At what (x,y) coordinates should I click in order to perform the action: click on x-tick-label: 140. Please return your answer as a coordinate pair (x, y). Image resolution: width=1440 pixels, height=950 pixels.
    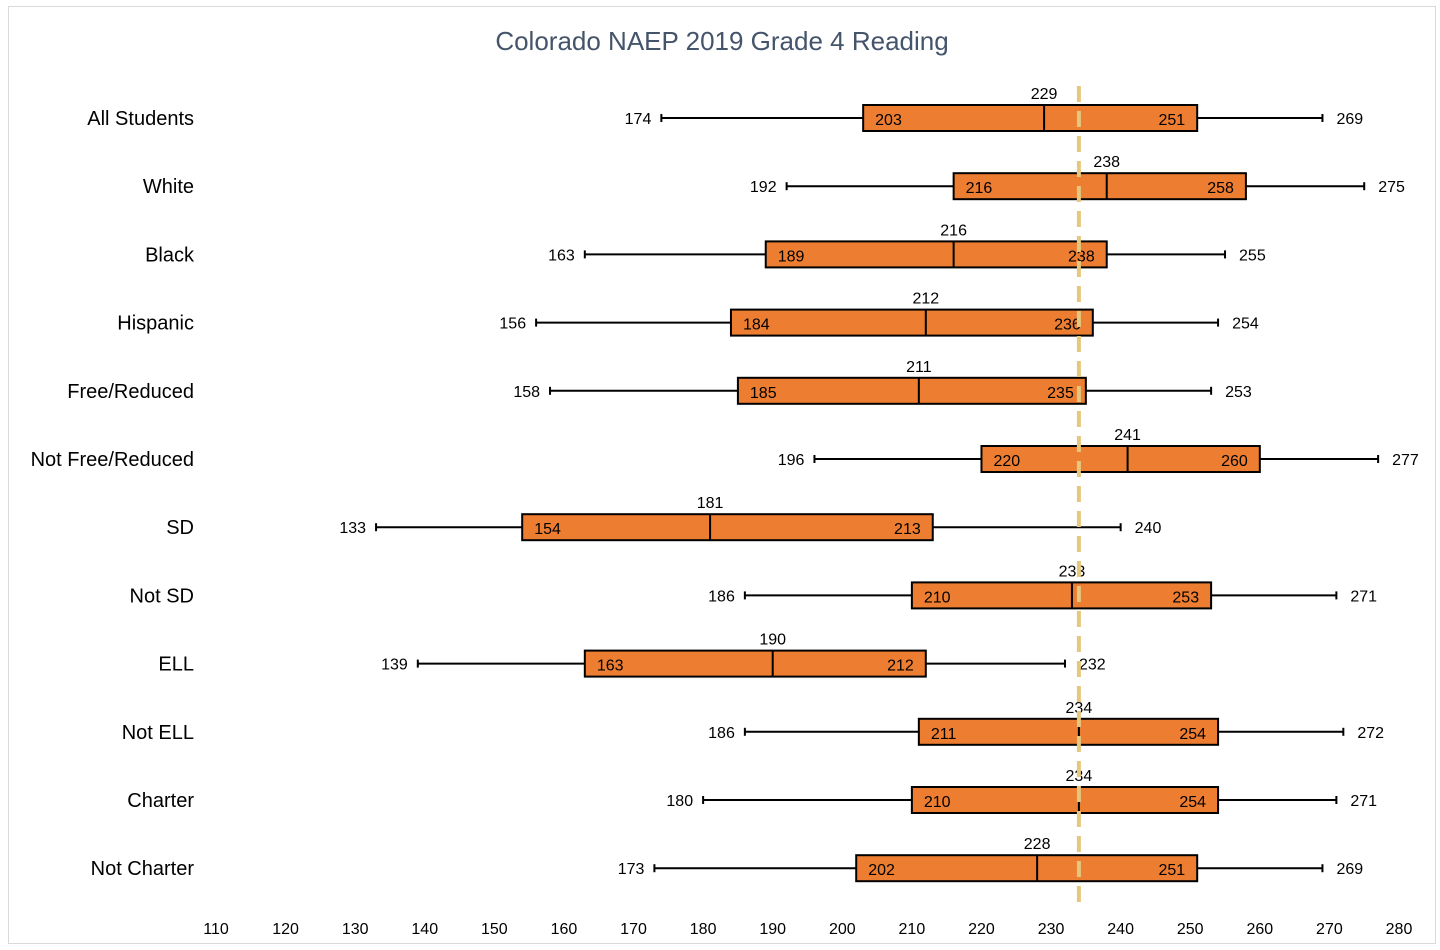
    Looking at the image, I should click on (424, 929).